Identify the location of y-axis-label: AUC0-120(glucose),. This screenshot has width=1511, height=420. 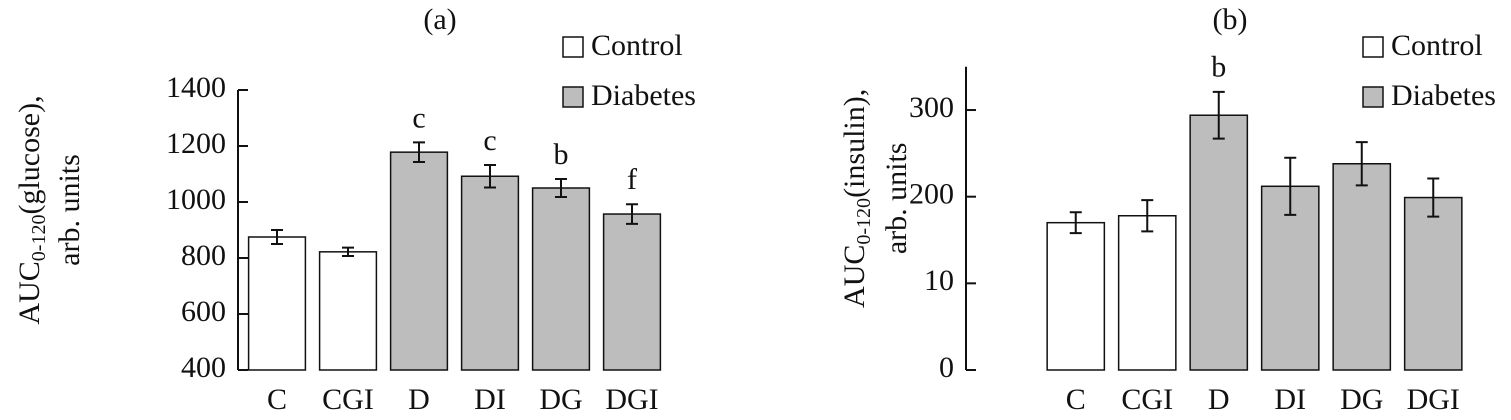
(31, 209).